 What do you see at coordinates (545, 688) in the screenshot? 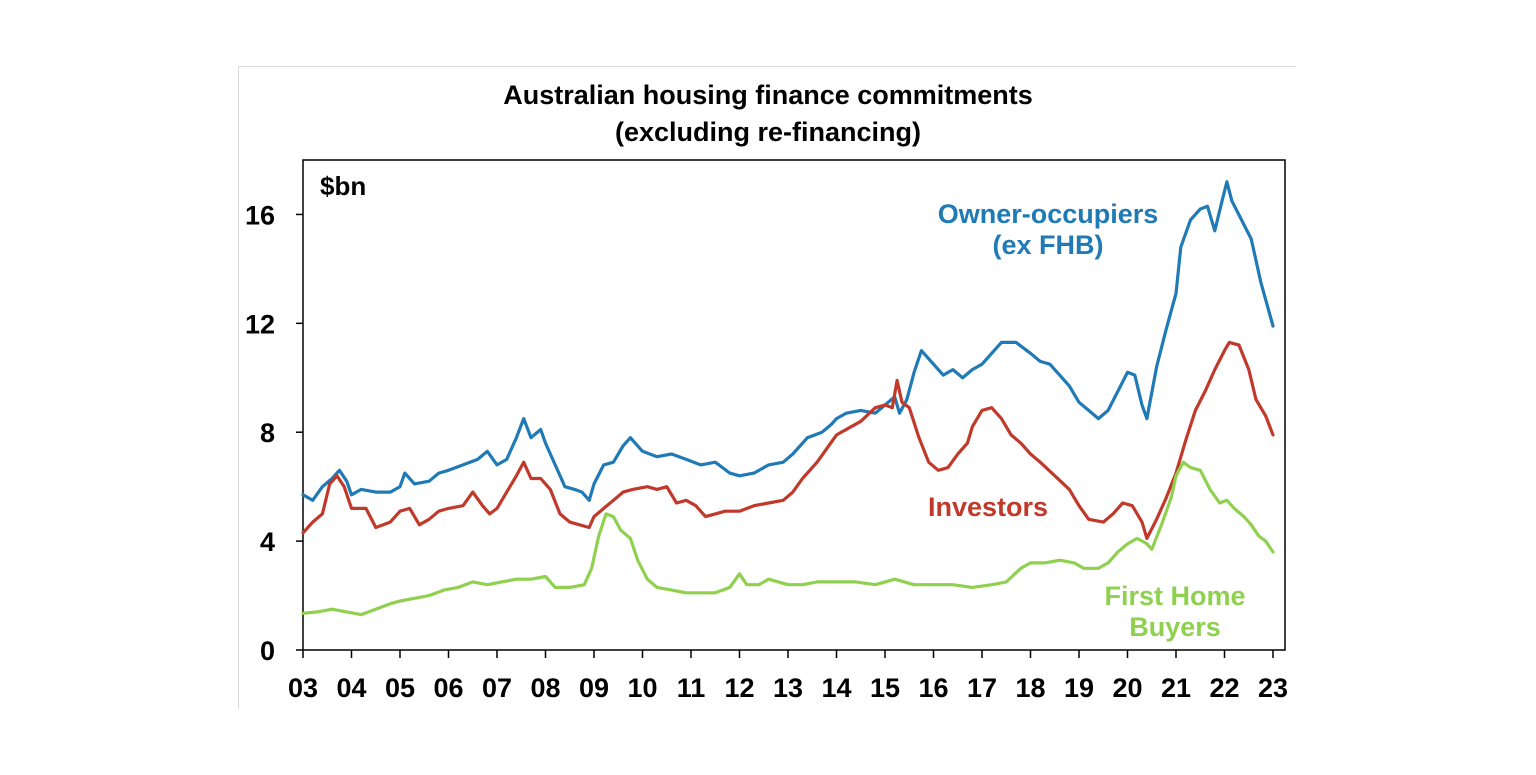
I see `x-tick-label: 08` at bounding box center [545, 688].